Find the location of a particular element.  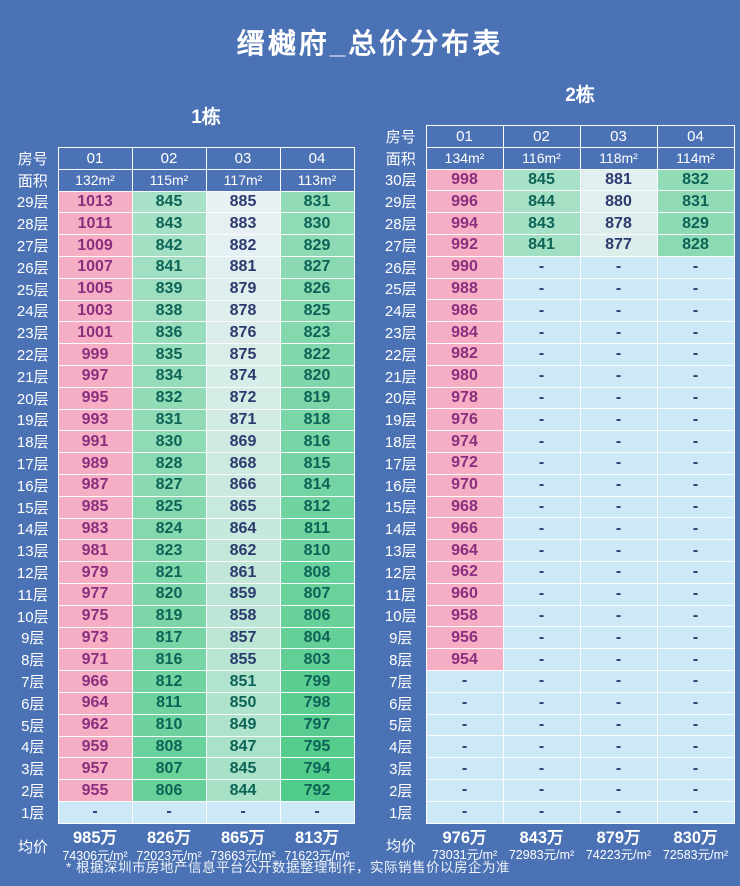

price-cell: 1007 is located at coordinates (95, 267).